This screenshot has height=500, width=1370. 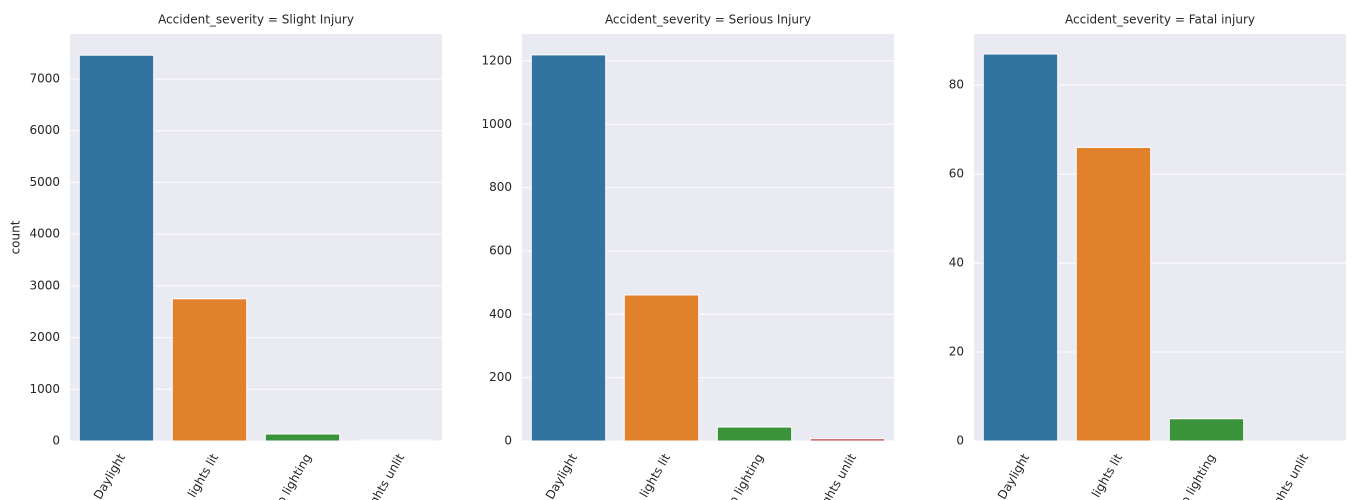 What do you see at coordinates (16, 237) in the screenshot?
I see `y-axis-label: count` at bounding box center [16, 237].